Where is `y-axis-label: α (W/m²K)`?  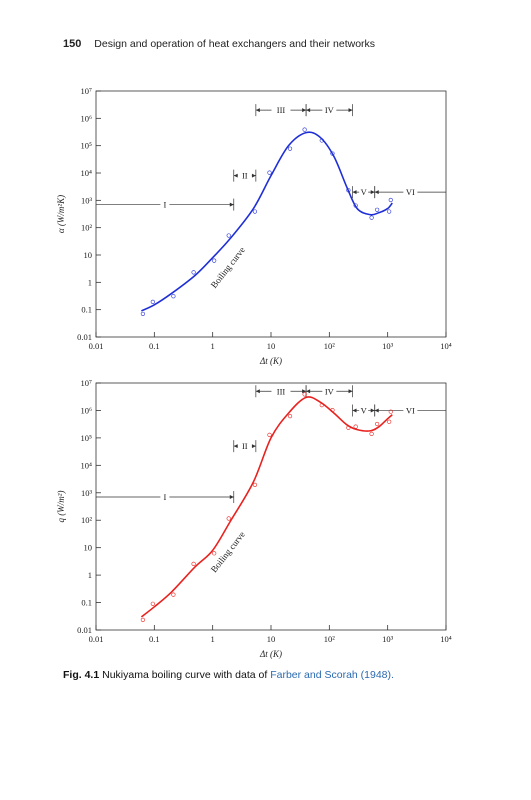
y-axis-label: α (W/m²K) is located at coordinates (61, 214).